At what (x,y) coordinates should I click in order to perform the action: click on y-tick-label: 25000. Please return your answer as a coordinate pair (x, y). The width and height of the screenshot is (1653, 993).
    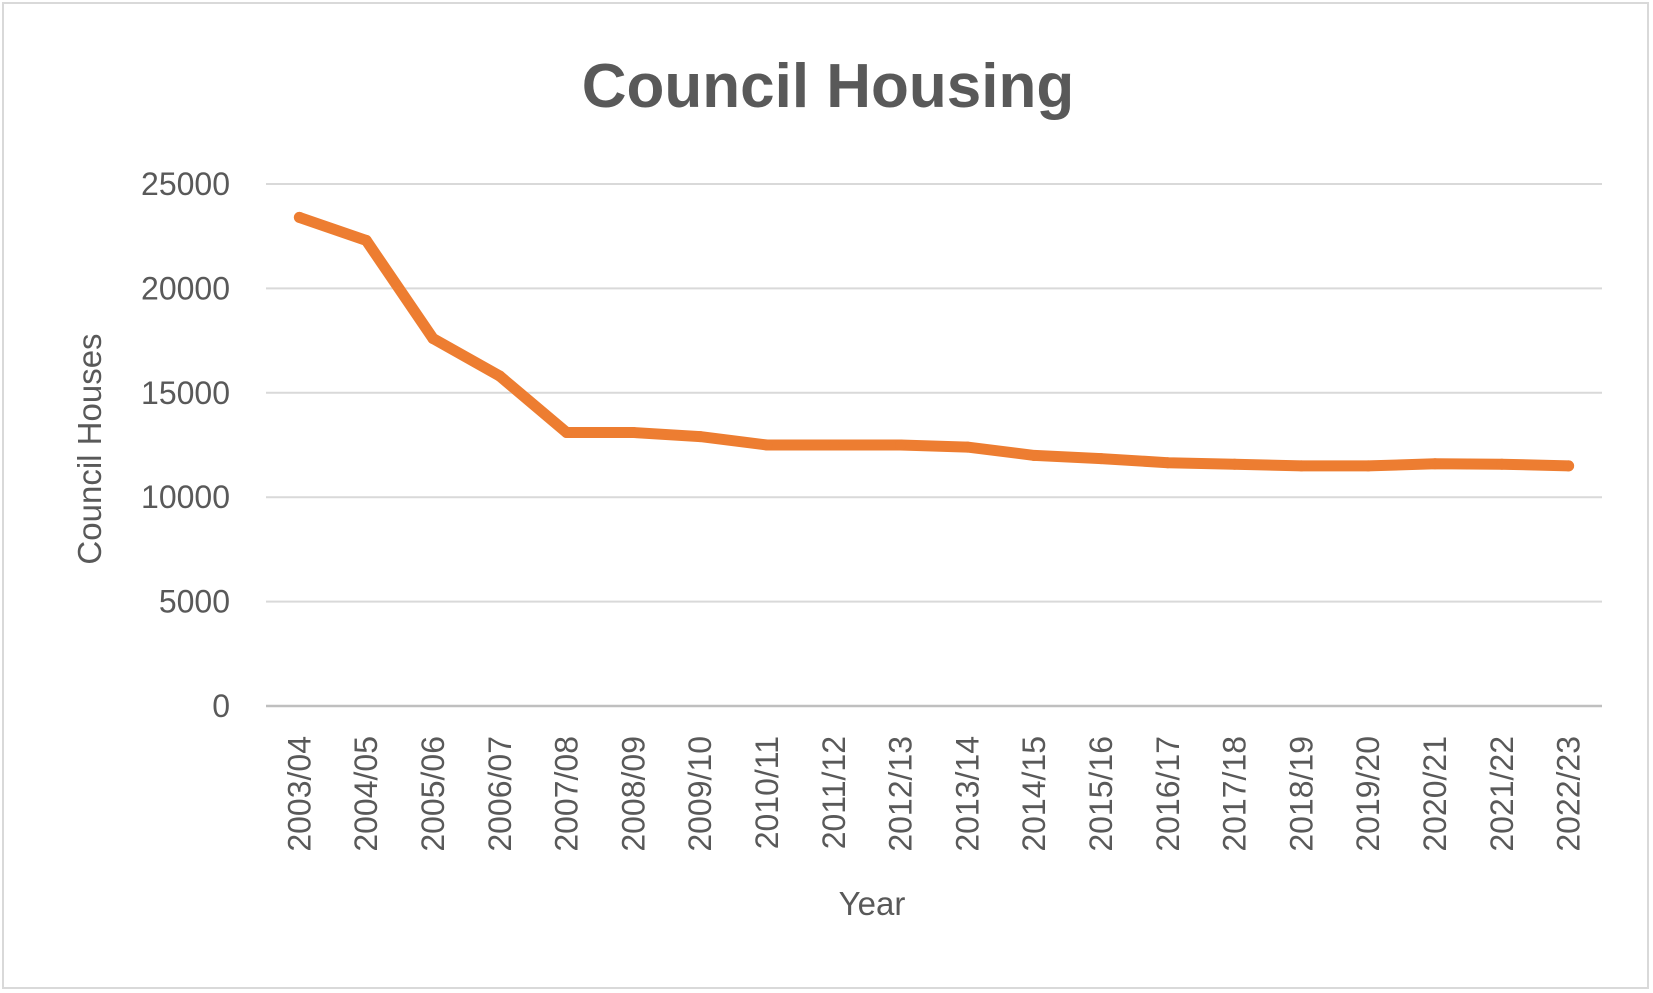
    Looking at the image, I should click on (185, 184).